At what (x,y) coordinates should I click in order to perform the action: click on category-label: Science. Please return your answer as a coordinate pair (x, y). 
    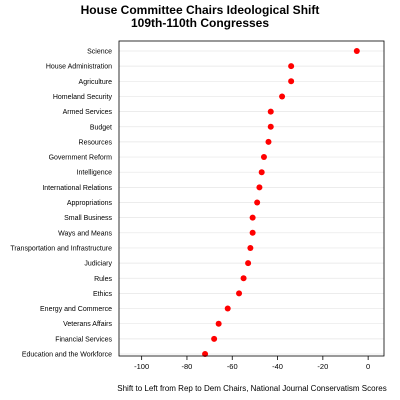
    Looking at the image, I should click on (99, 52).